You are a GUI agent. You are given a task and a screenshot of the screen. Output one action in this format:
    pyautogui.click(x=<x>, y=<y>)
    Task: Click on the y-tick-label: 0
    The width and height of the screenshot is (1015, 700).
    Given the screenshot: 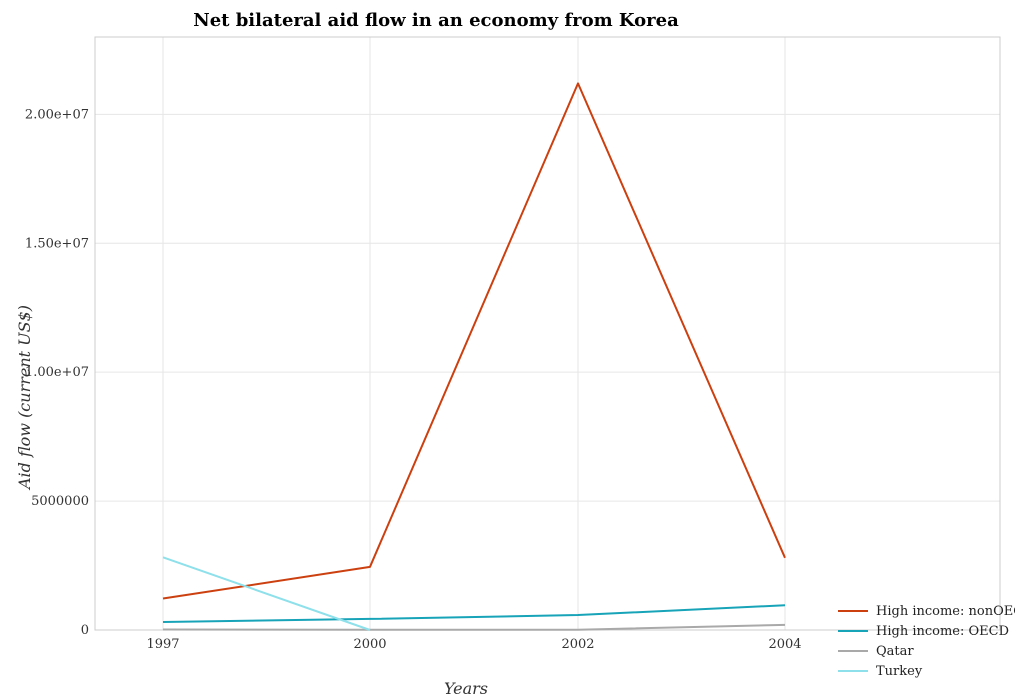 What is the action you would take?
    pyautogui.click(x=85, y=630)
    